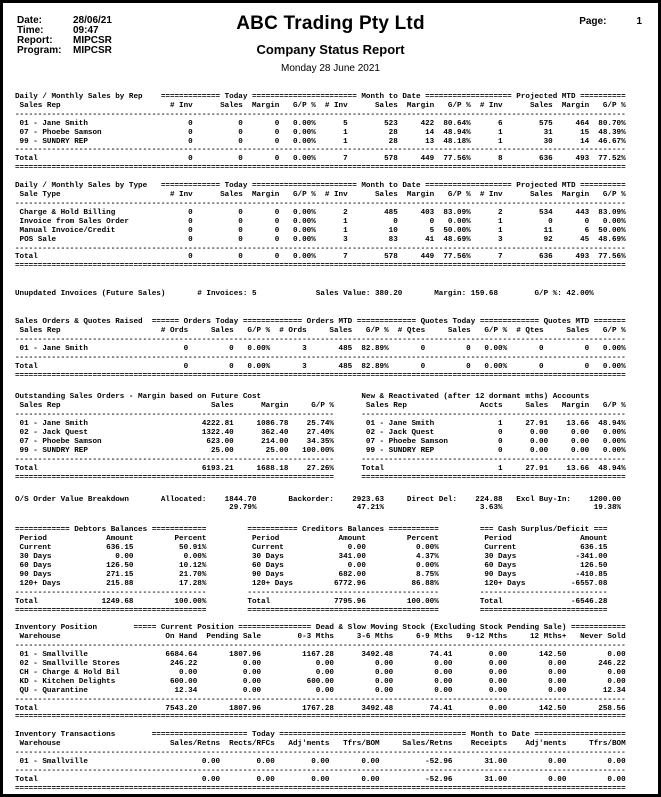 The height and width of the screenshot is (797, 661). I want to click on page-number: Page: 1, so click(610, 21).